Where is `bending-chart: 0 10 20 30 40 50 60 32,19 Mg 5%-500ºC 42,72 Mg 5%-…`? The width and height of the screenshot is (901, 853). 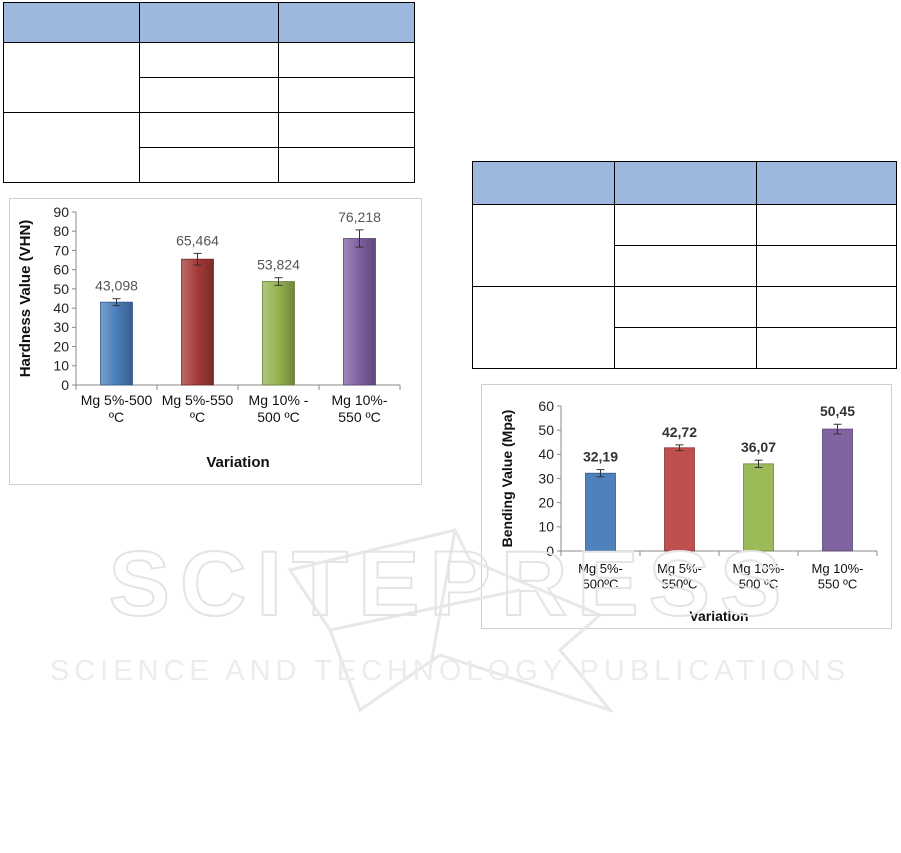
bending-chart: 0 10 20 30 40 50 60 32,19 Mg 5%-500ºC 42,72 Mg 5%-… is located at coordinates (686, 506).